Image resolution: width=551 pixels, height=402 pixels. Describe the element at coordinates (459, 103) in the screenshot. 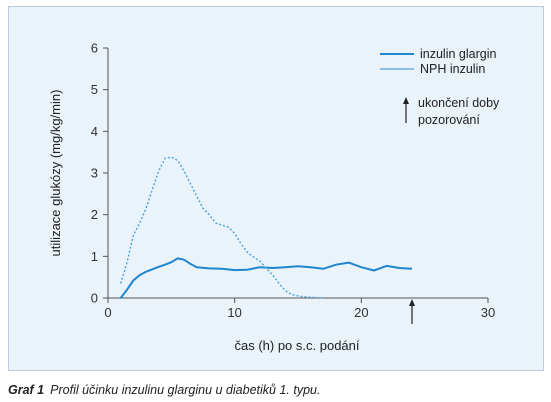

I see `annotation-text-line1: ukončení doby` at that location.